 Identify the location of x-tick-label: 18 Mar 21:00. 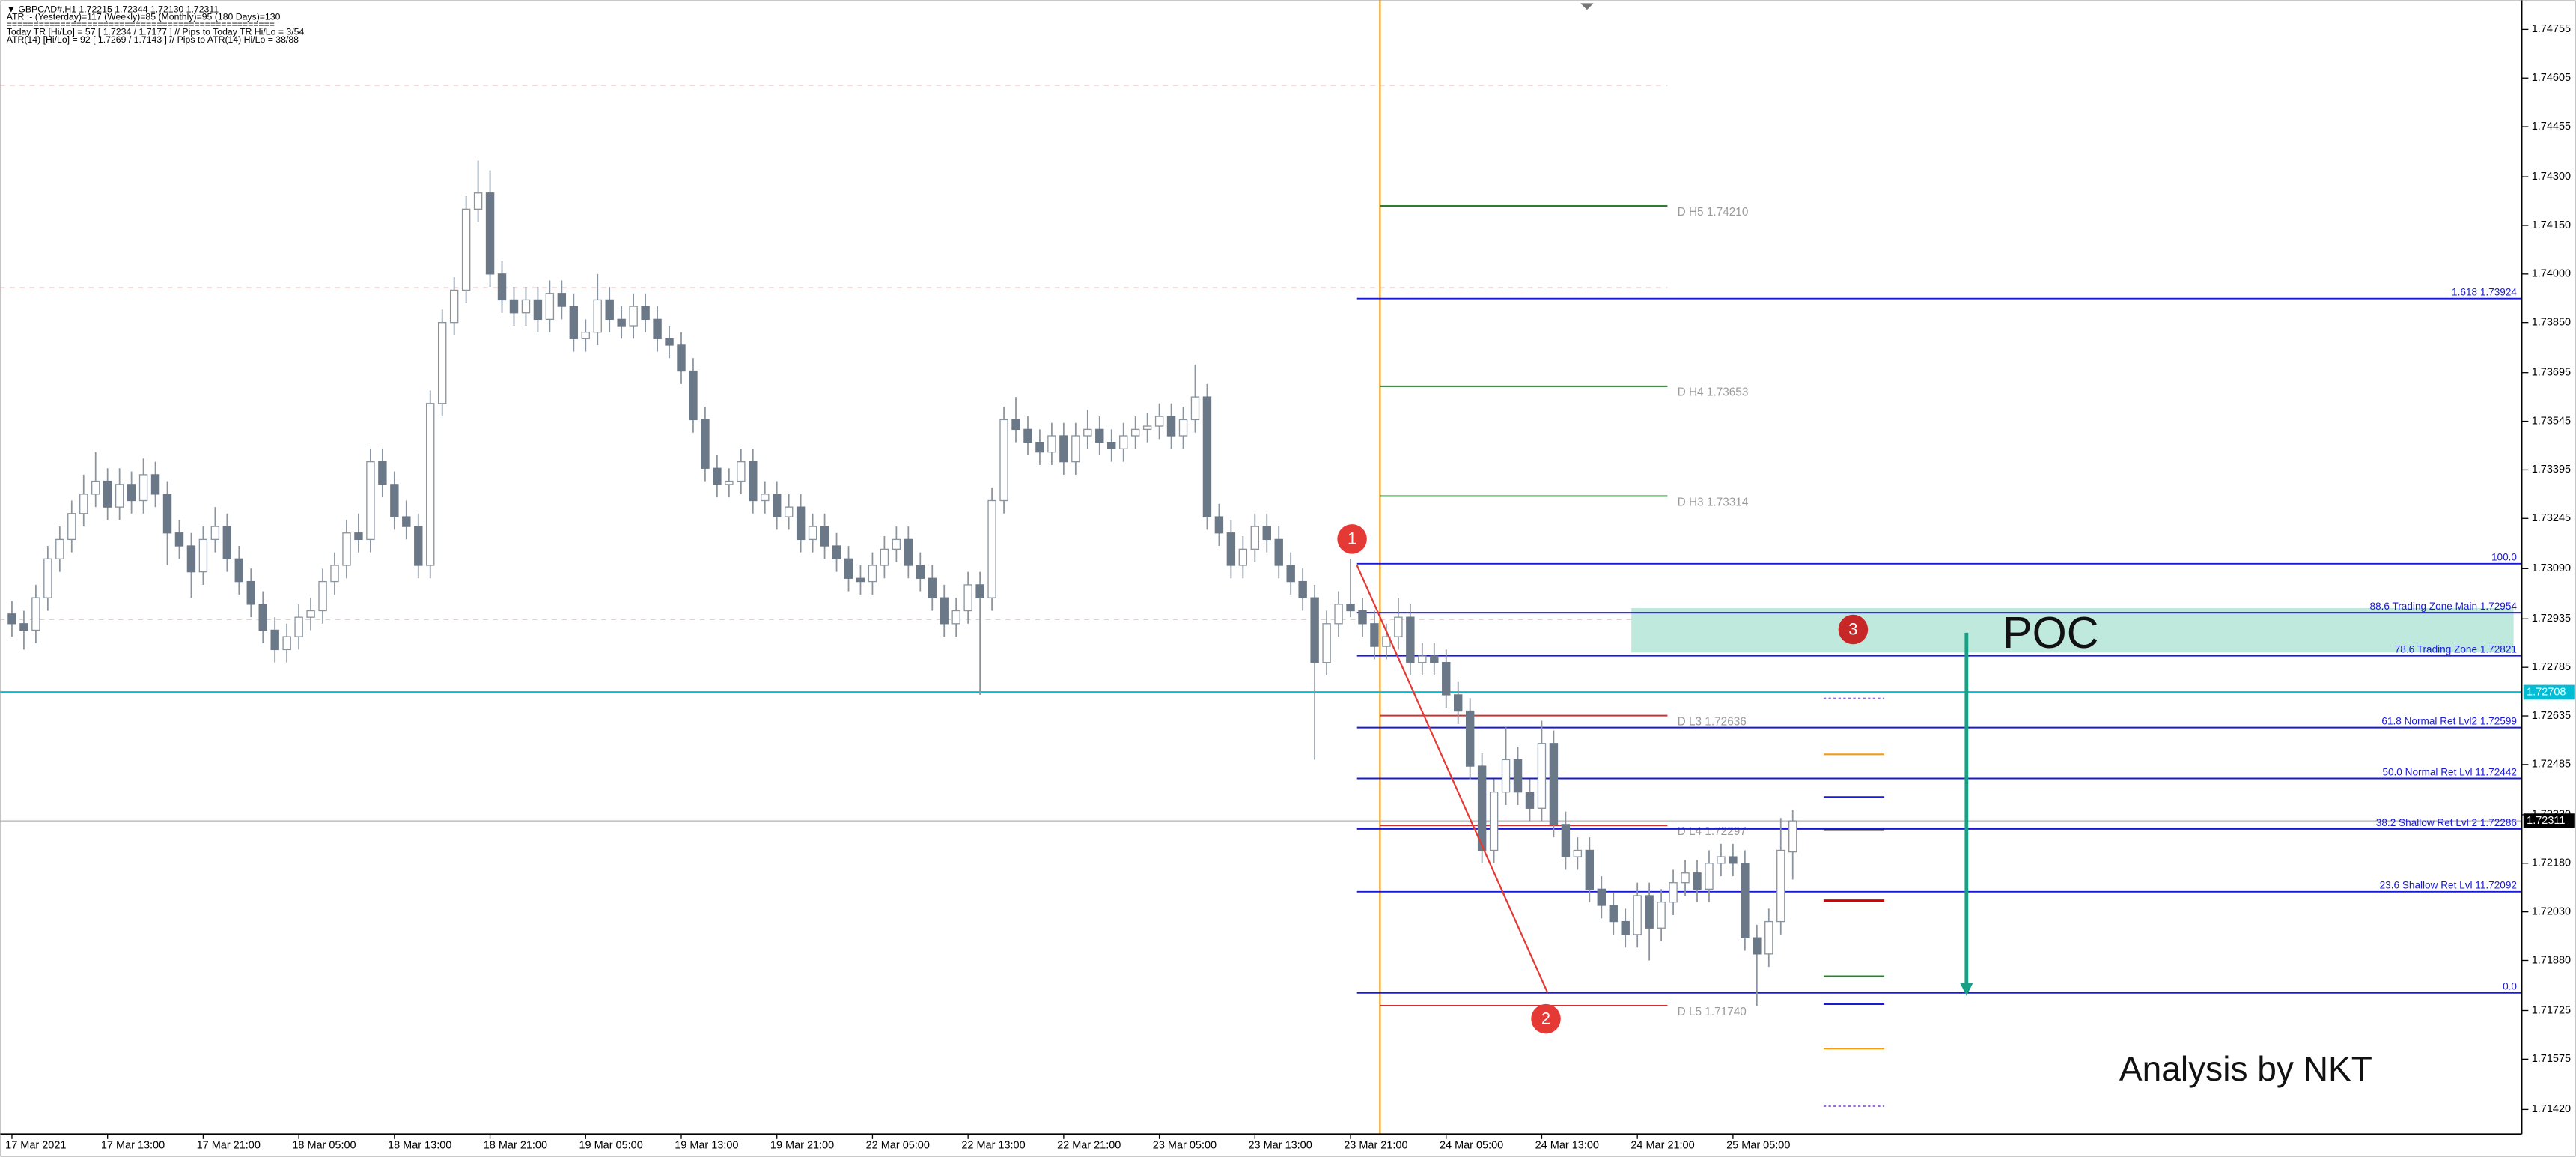
(515, 1145).